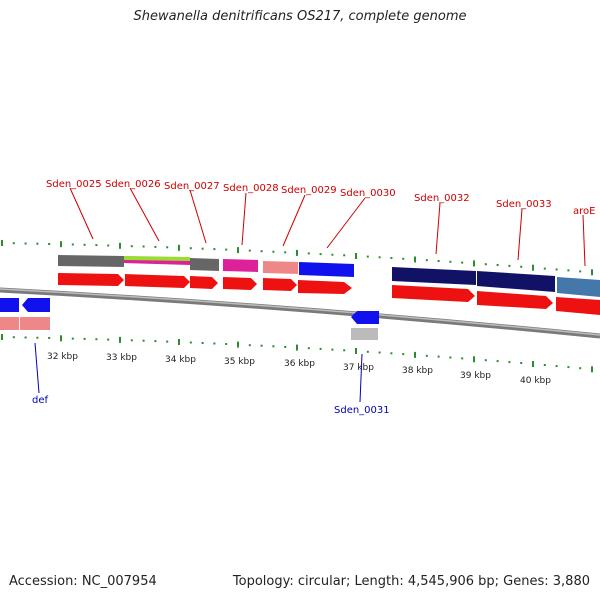  What do you see at coordinates (40, 400) in the screenshot?
I see `gene-label-def: def` at bounding box center [40, 400].